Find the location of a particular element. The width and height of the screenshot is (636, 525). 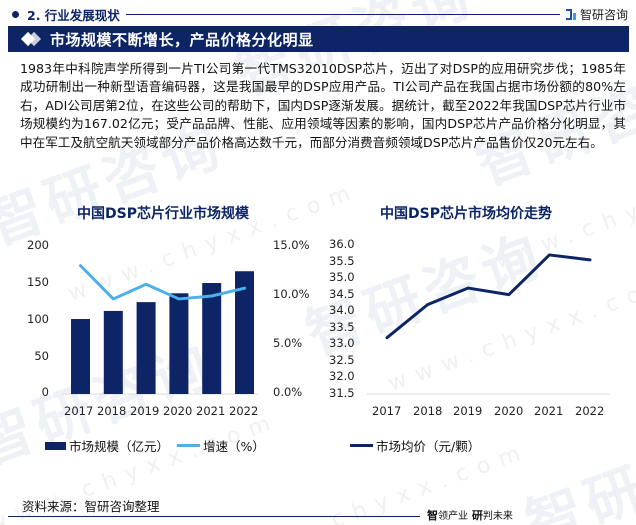

brand-name: 智研咨询 is located at coordinates (603, 14).